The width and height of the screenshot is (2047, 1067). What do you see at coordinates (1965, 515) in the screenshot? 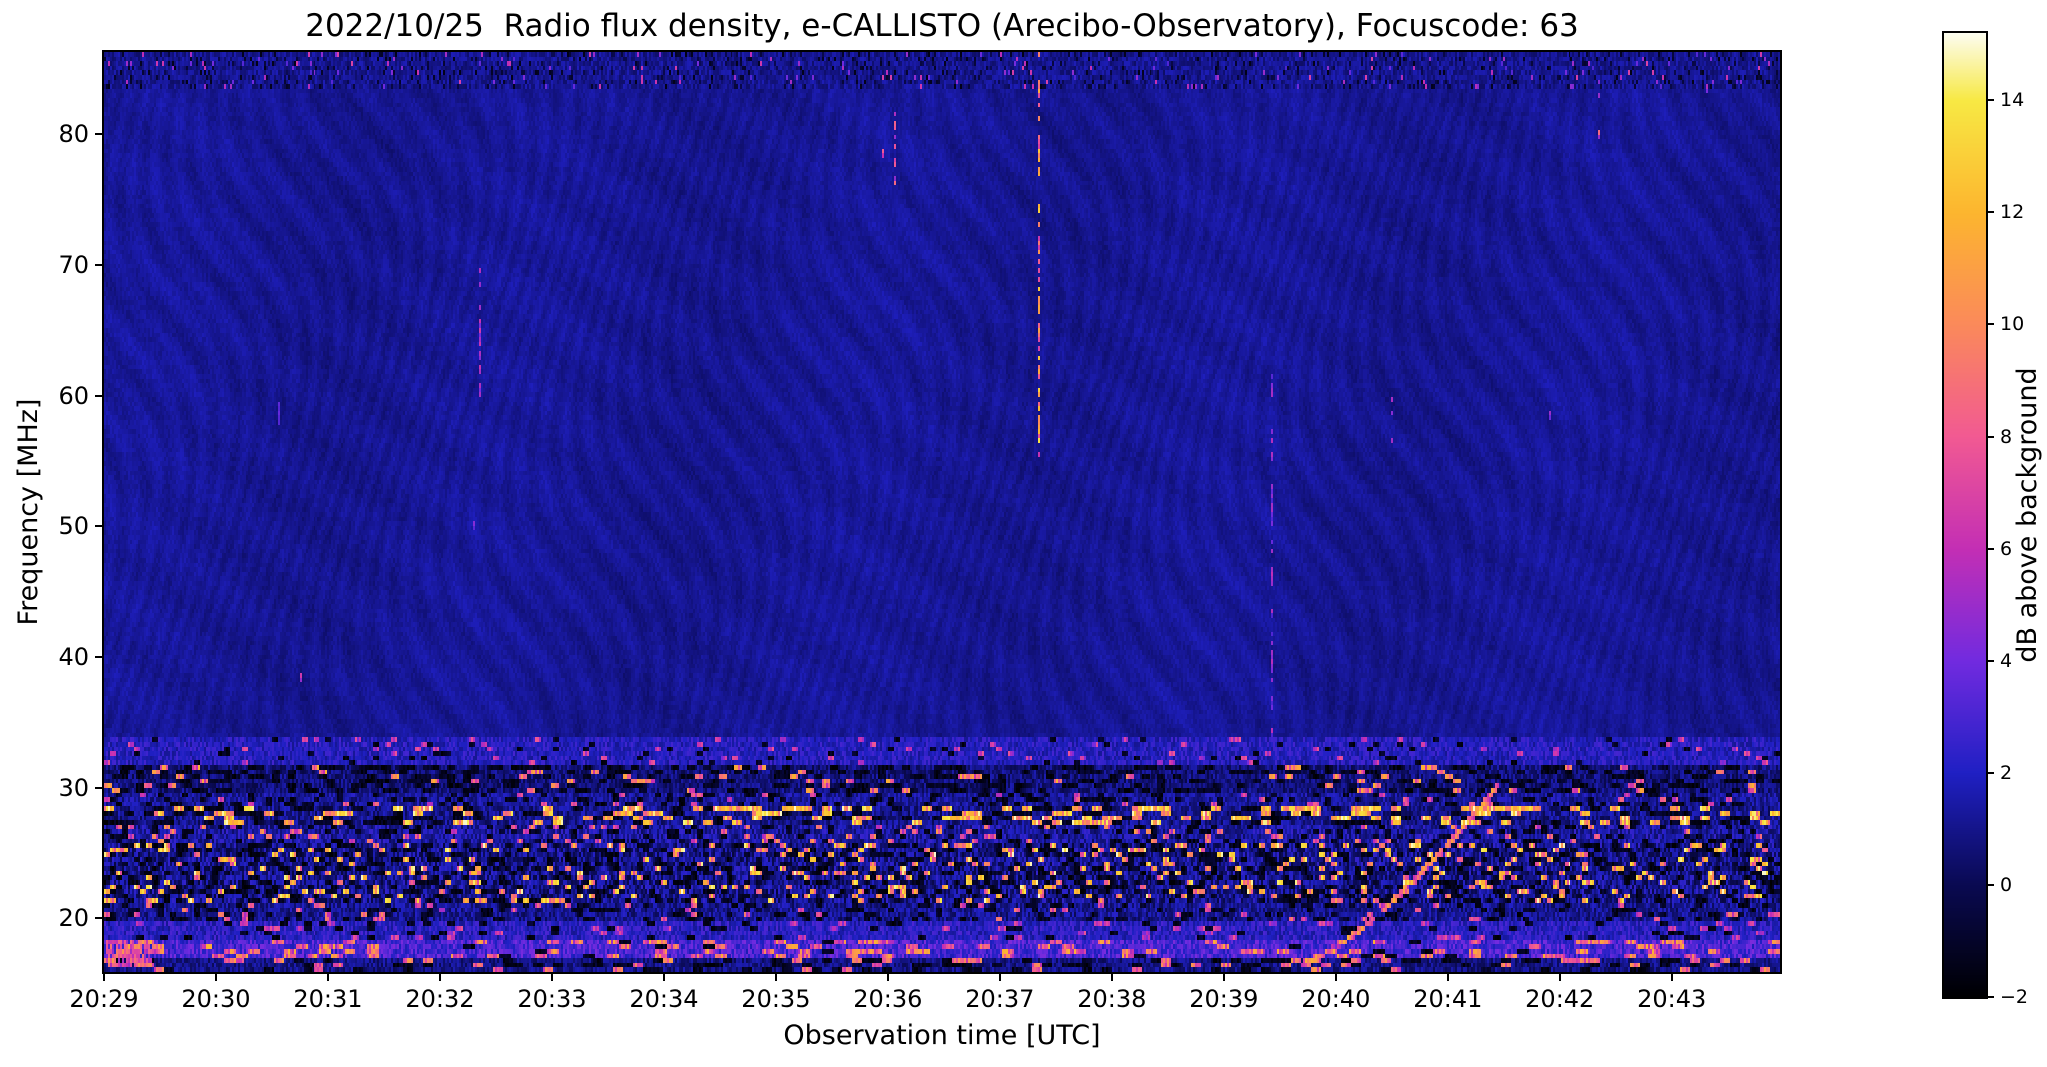
I see `colorbar-canvas` at bounding box center [1965, 515].